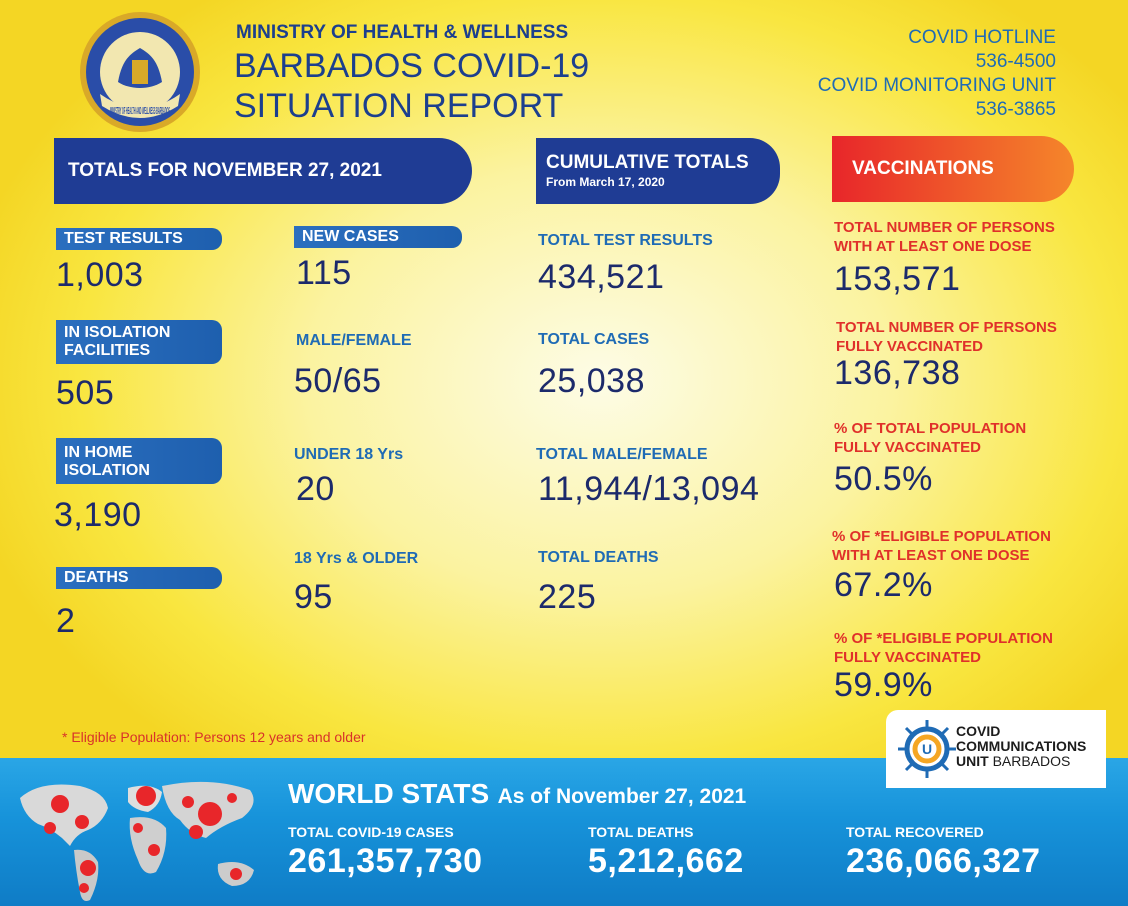 Image resolution: width=1128 pixels, height=906 pixels. I want to click on test-results-value: 1,003, so click(100, 275).